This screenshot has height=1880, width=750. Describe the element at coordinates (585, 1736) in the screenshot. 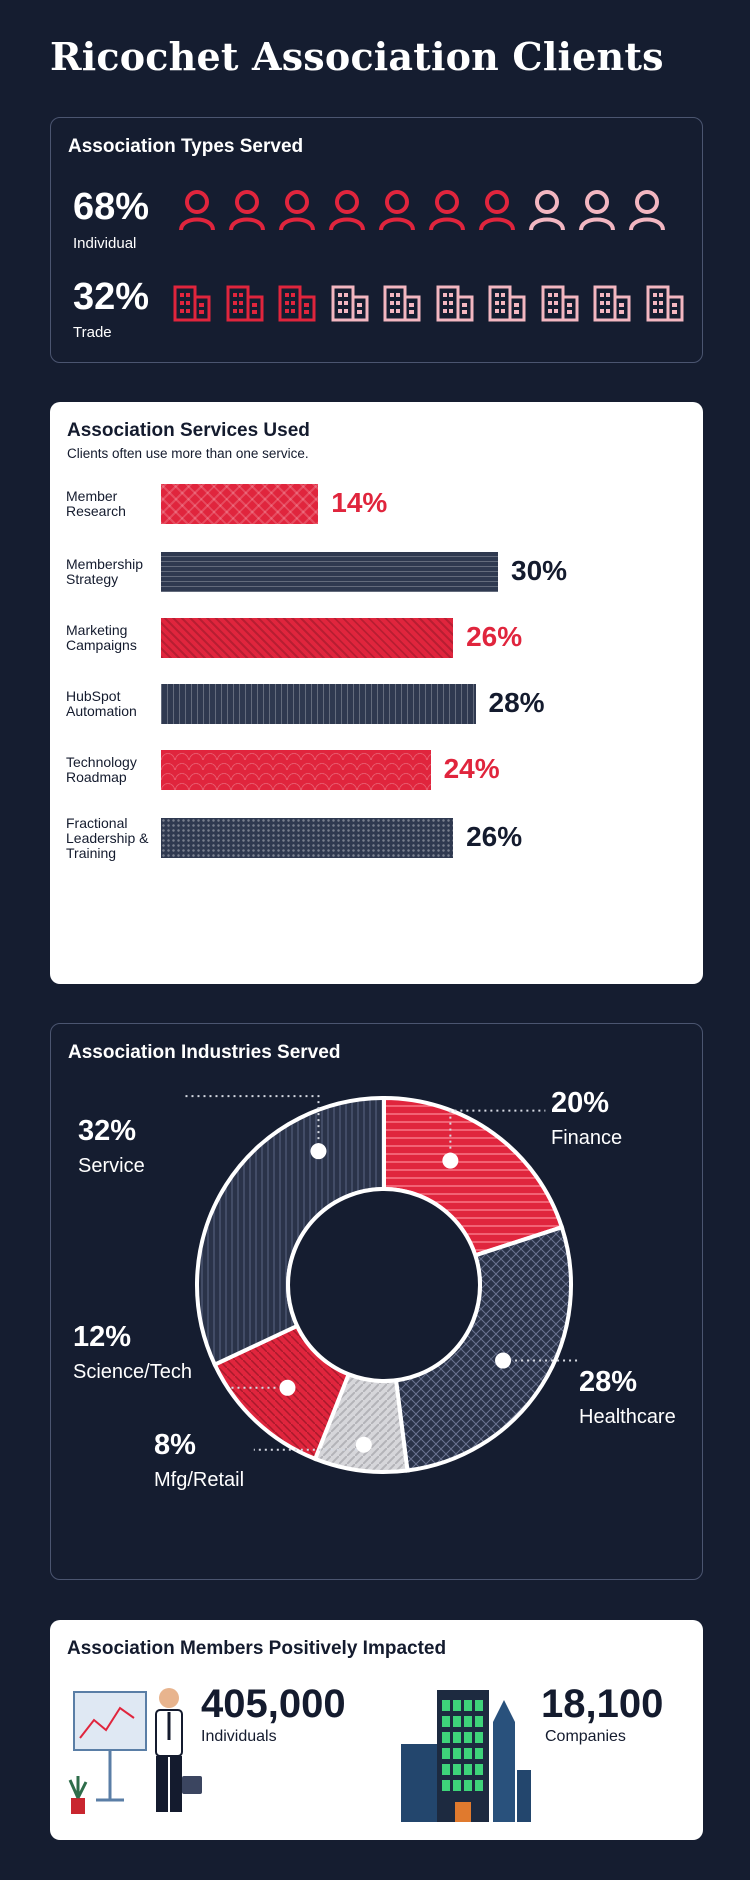

I see `companies-label: Companies` at that location.